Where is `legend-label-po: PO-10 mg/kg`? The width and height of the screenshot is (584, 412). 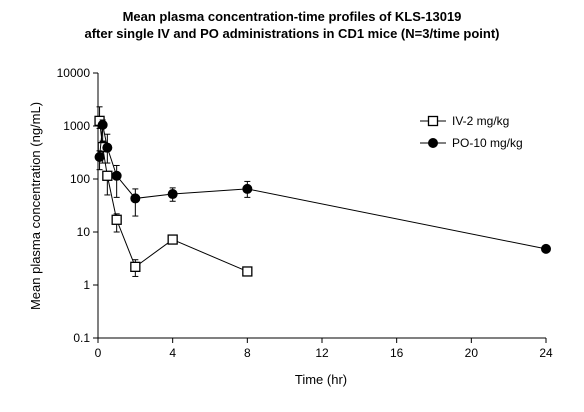 legend-label-po: PO-10 mg/kg is located at coordinates (487, 143).